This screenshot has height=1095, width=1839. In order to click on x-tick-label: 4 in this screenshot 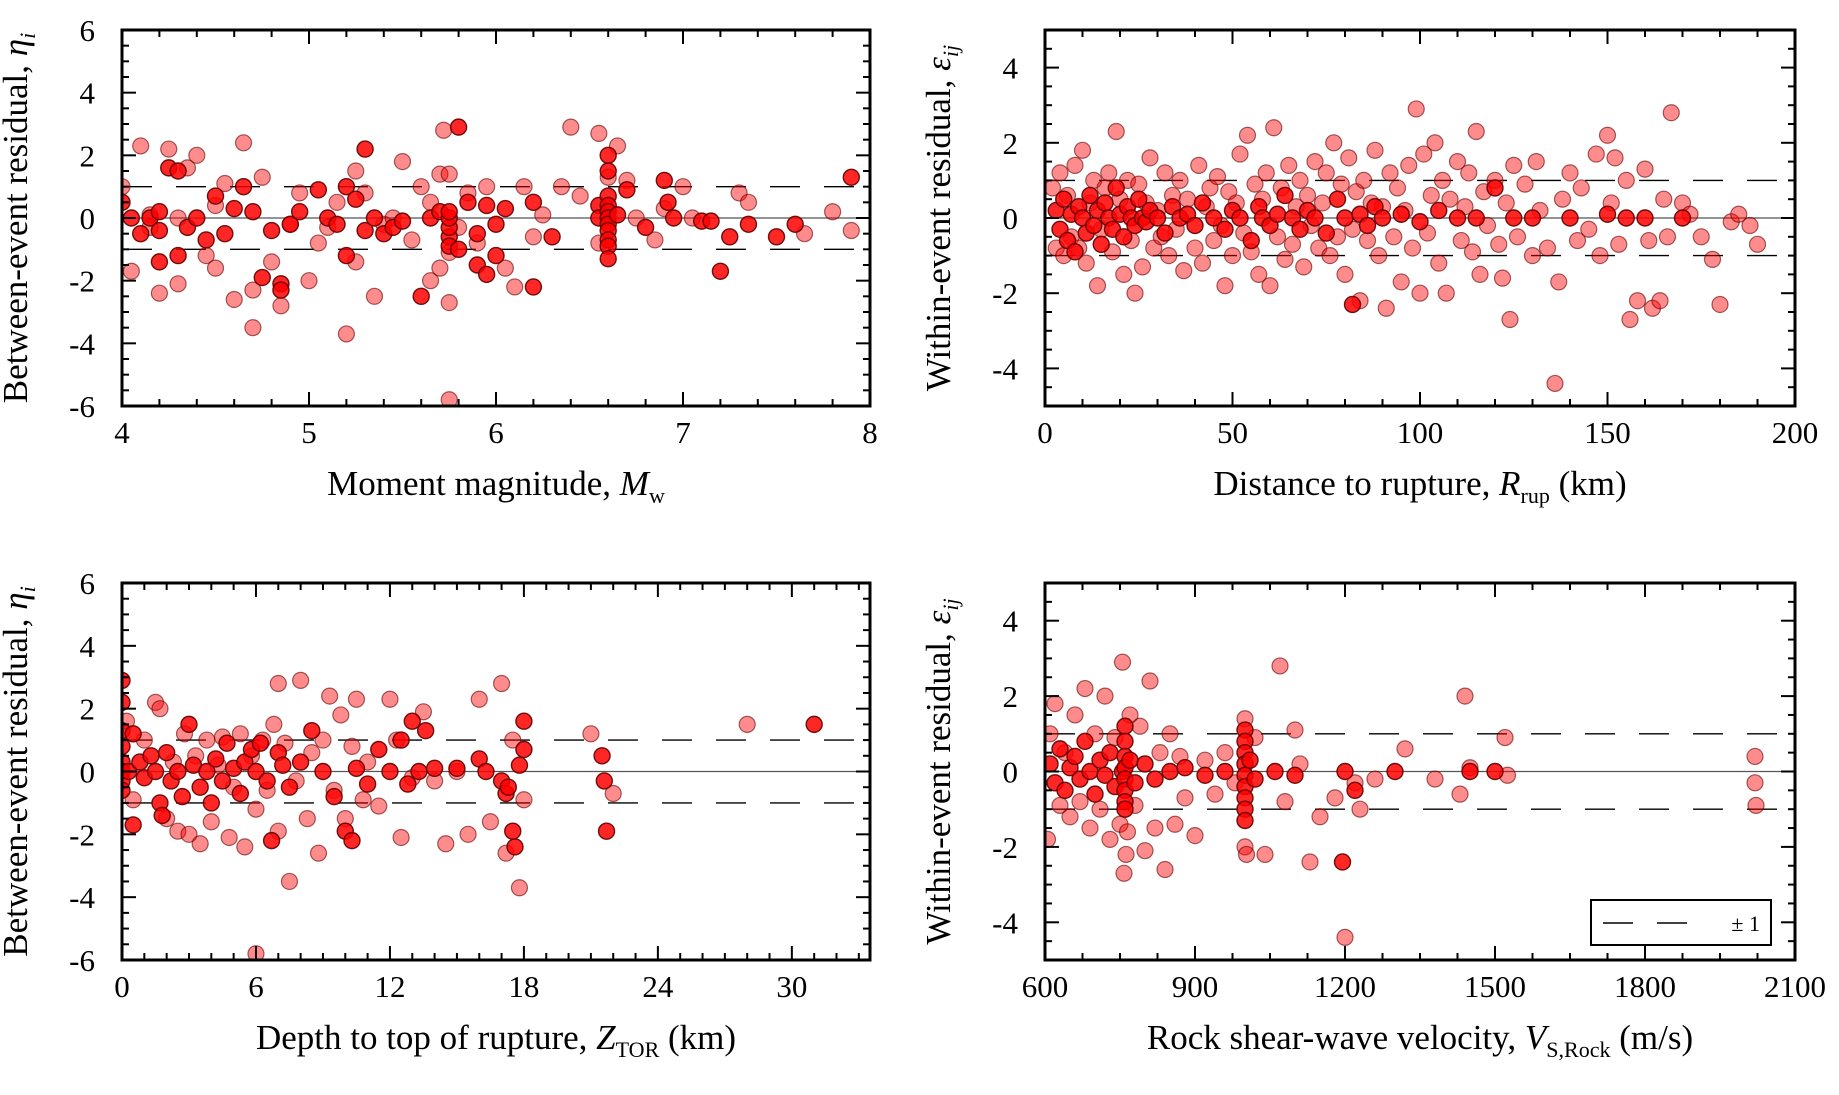, I will do `click(122, 432)`.